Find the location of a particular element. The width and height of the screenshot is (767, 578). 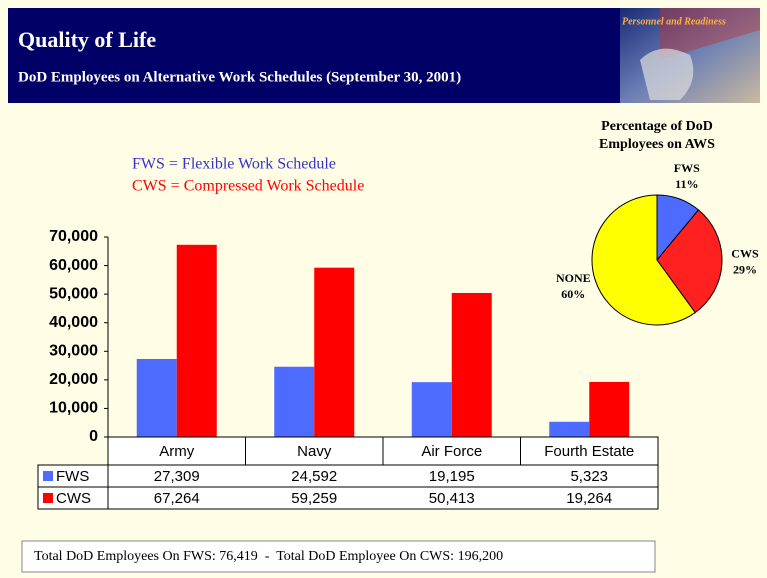

y-tick-label: 20,000 is located at coordinates (73, 379).